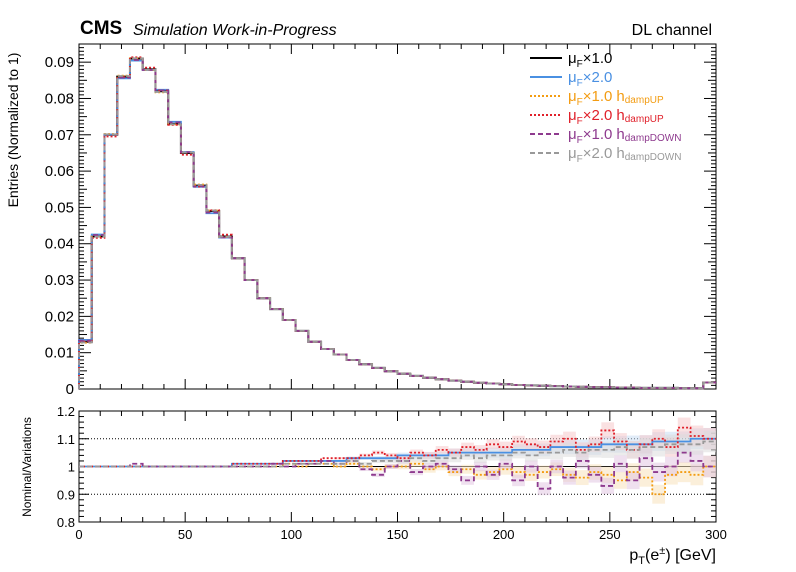  I want to click on main-y-tick-label: 0.02, so click(59, 316).